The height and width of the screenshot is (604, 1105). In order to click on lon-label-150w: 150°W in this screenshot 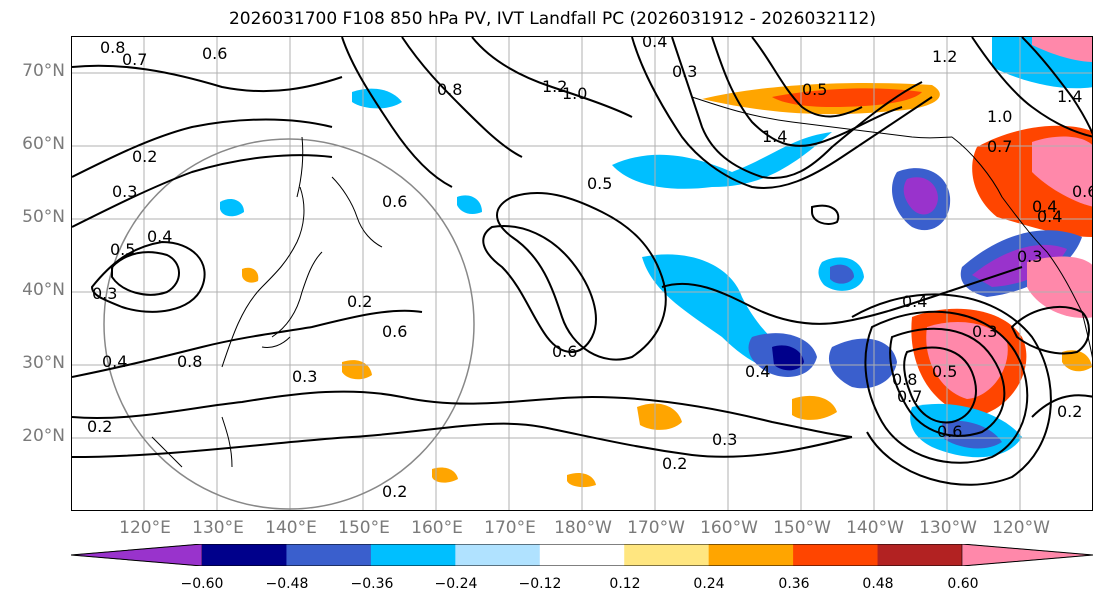, I will do `click(802, 528)`.